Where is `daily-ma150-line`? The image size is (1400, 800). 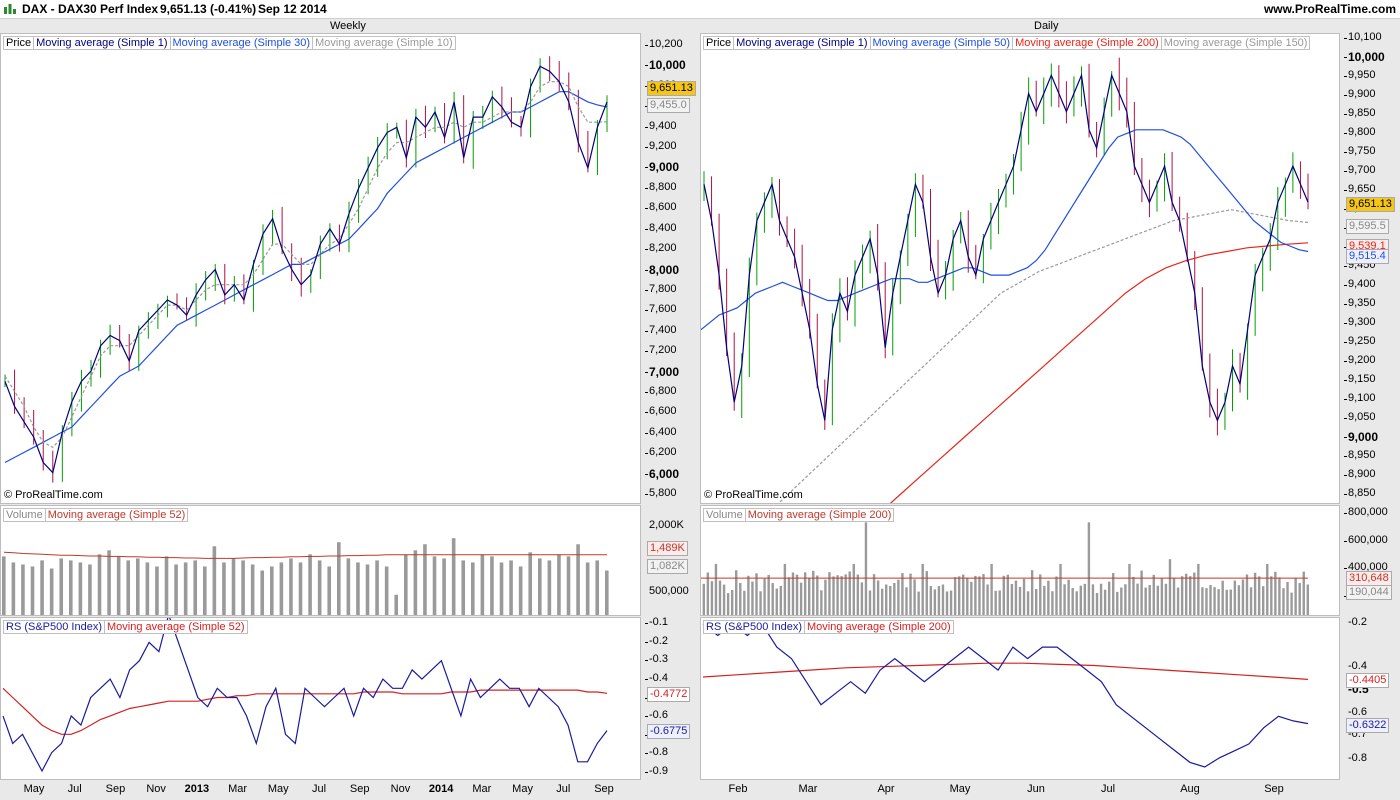 daily-ma150-line is located at coordinates (1043, 356).